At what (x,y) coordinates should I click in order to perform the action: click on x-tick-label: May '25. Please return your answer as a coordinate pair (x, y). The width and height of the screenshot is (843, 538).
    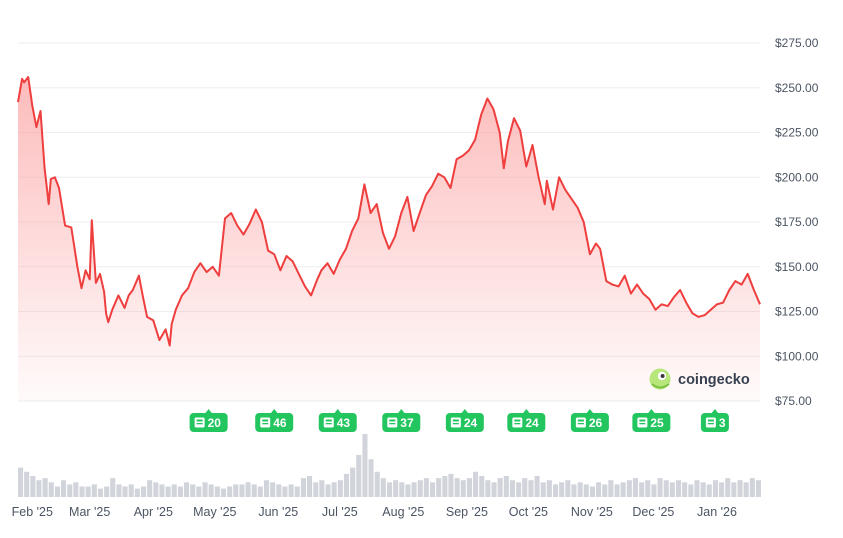
    Looking at the image, I should click on (214, 512).